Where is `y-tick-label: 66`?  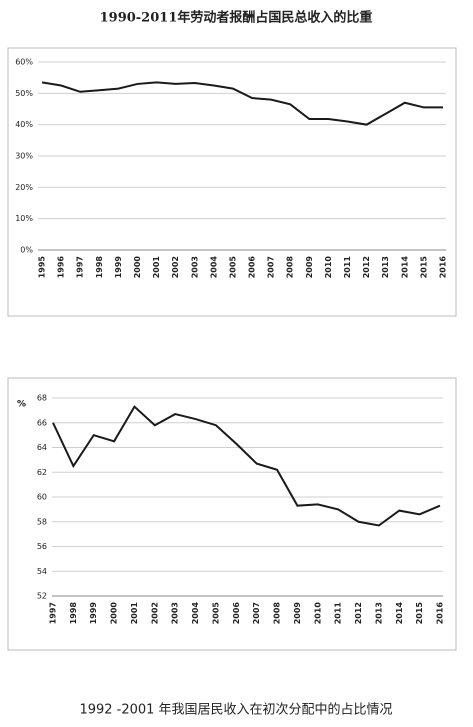 y-tick-label: 66 is located at coordinates (42, 422).